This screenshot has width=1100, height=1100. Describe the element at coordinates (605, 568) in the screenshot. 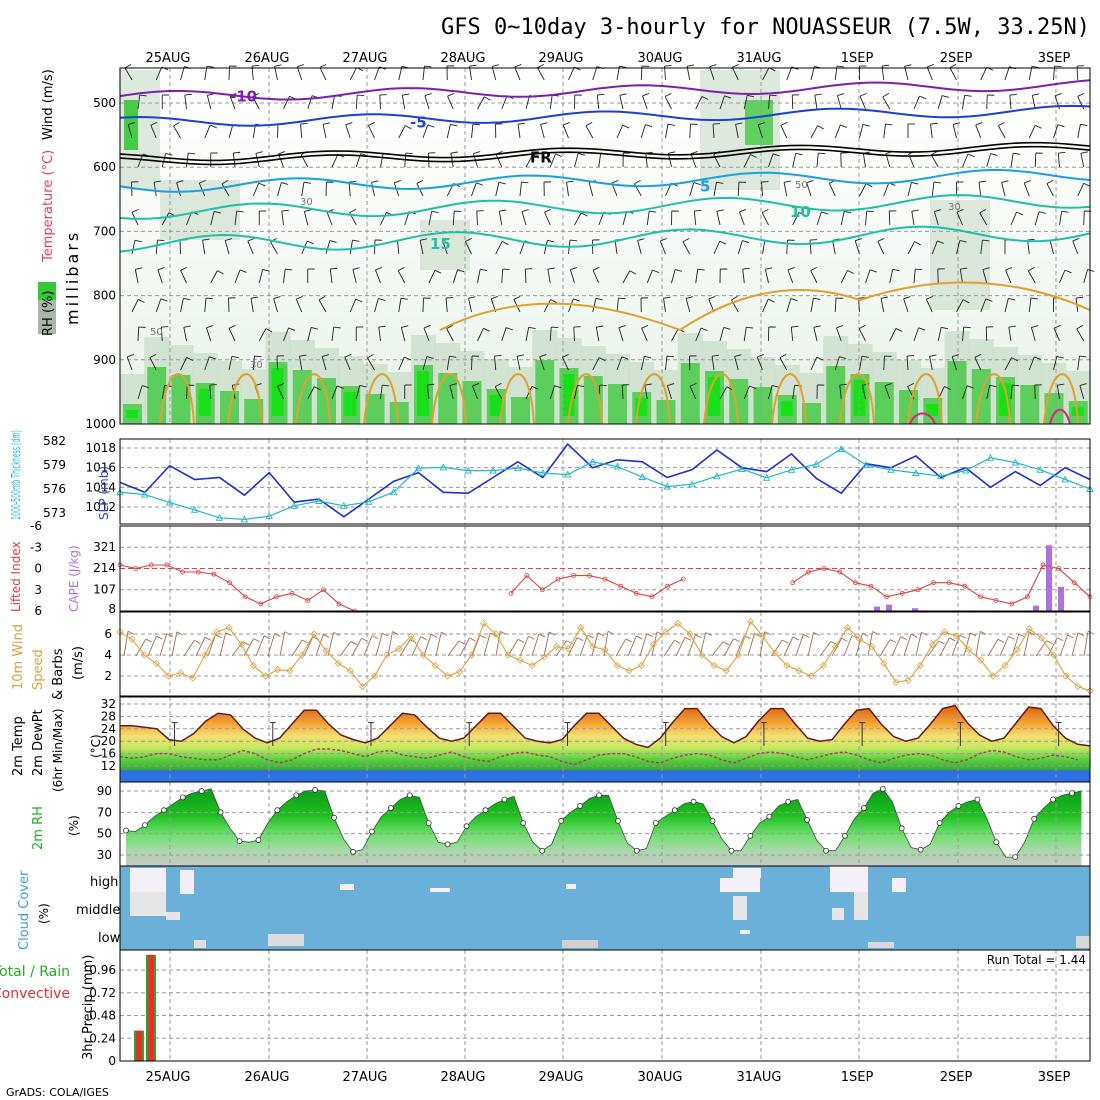

I see `cape-frame` at that location.